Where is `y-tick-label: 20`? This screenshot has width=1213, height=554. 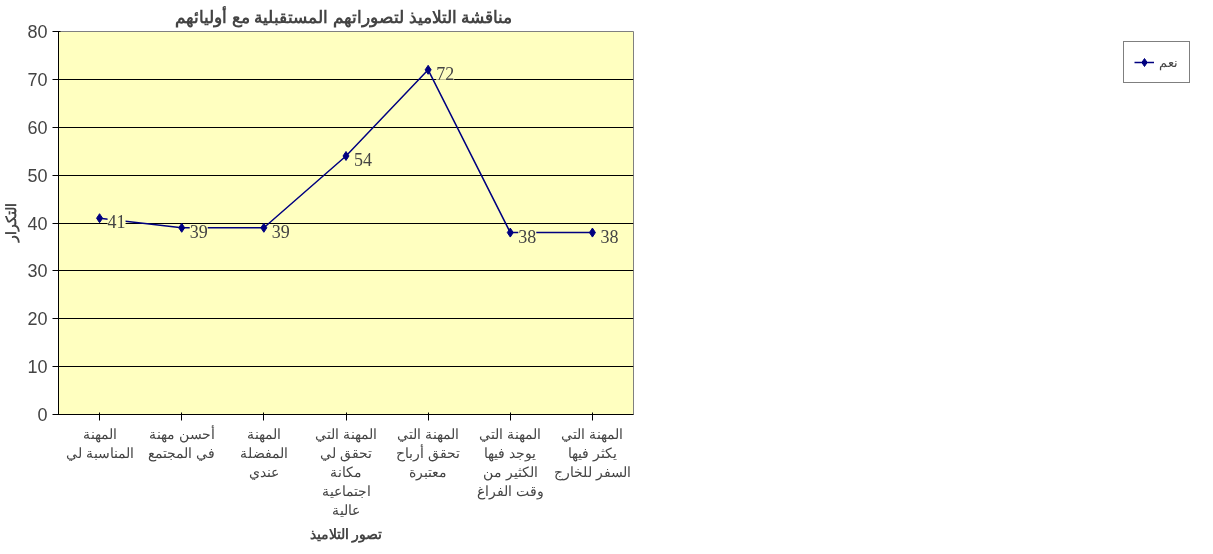 y-tick-label: 20 is located at coordinates (37, 319).